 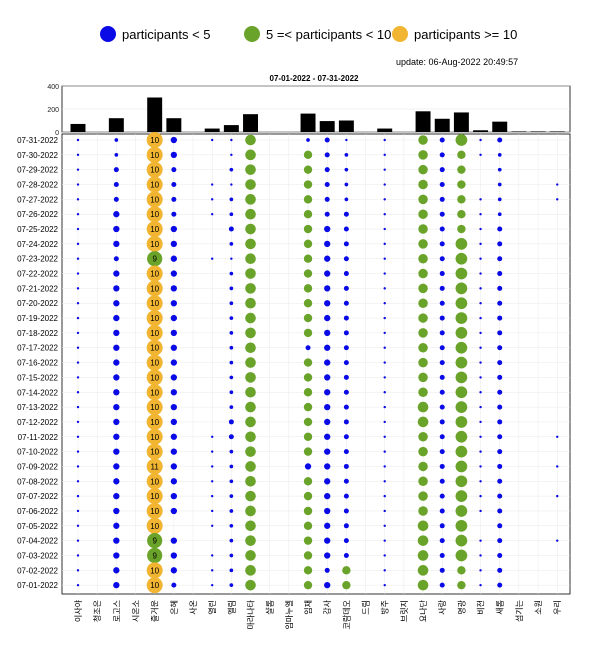 I want to click on category-label: 엘림, so click(x=231, y=607).